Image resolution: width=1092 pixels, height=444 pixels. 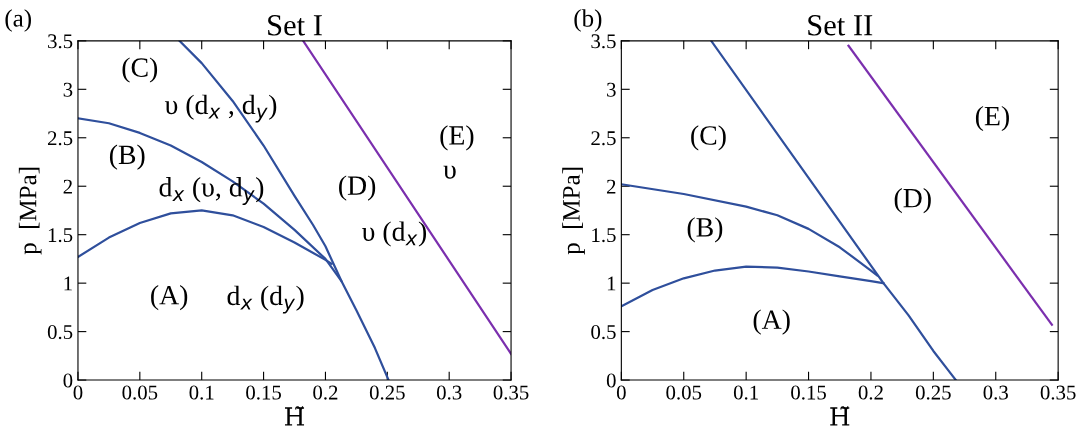 I want to click on annotation: υ (d$_{x}$ , d$_{y}$), so click(x=220, y=108).